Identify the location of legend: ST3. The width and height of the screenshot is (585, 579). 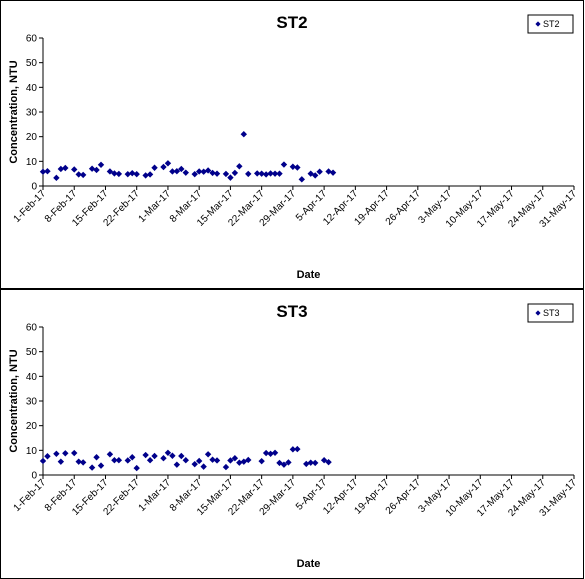
(550, 313).